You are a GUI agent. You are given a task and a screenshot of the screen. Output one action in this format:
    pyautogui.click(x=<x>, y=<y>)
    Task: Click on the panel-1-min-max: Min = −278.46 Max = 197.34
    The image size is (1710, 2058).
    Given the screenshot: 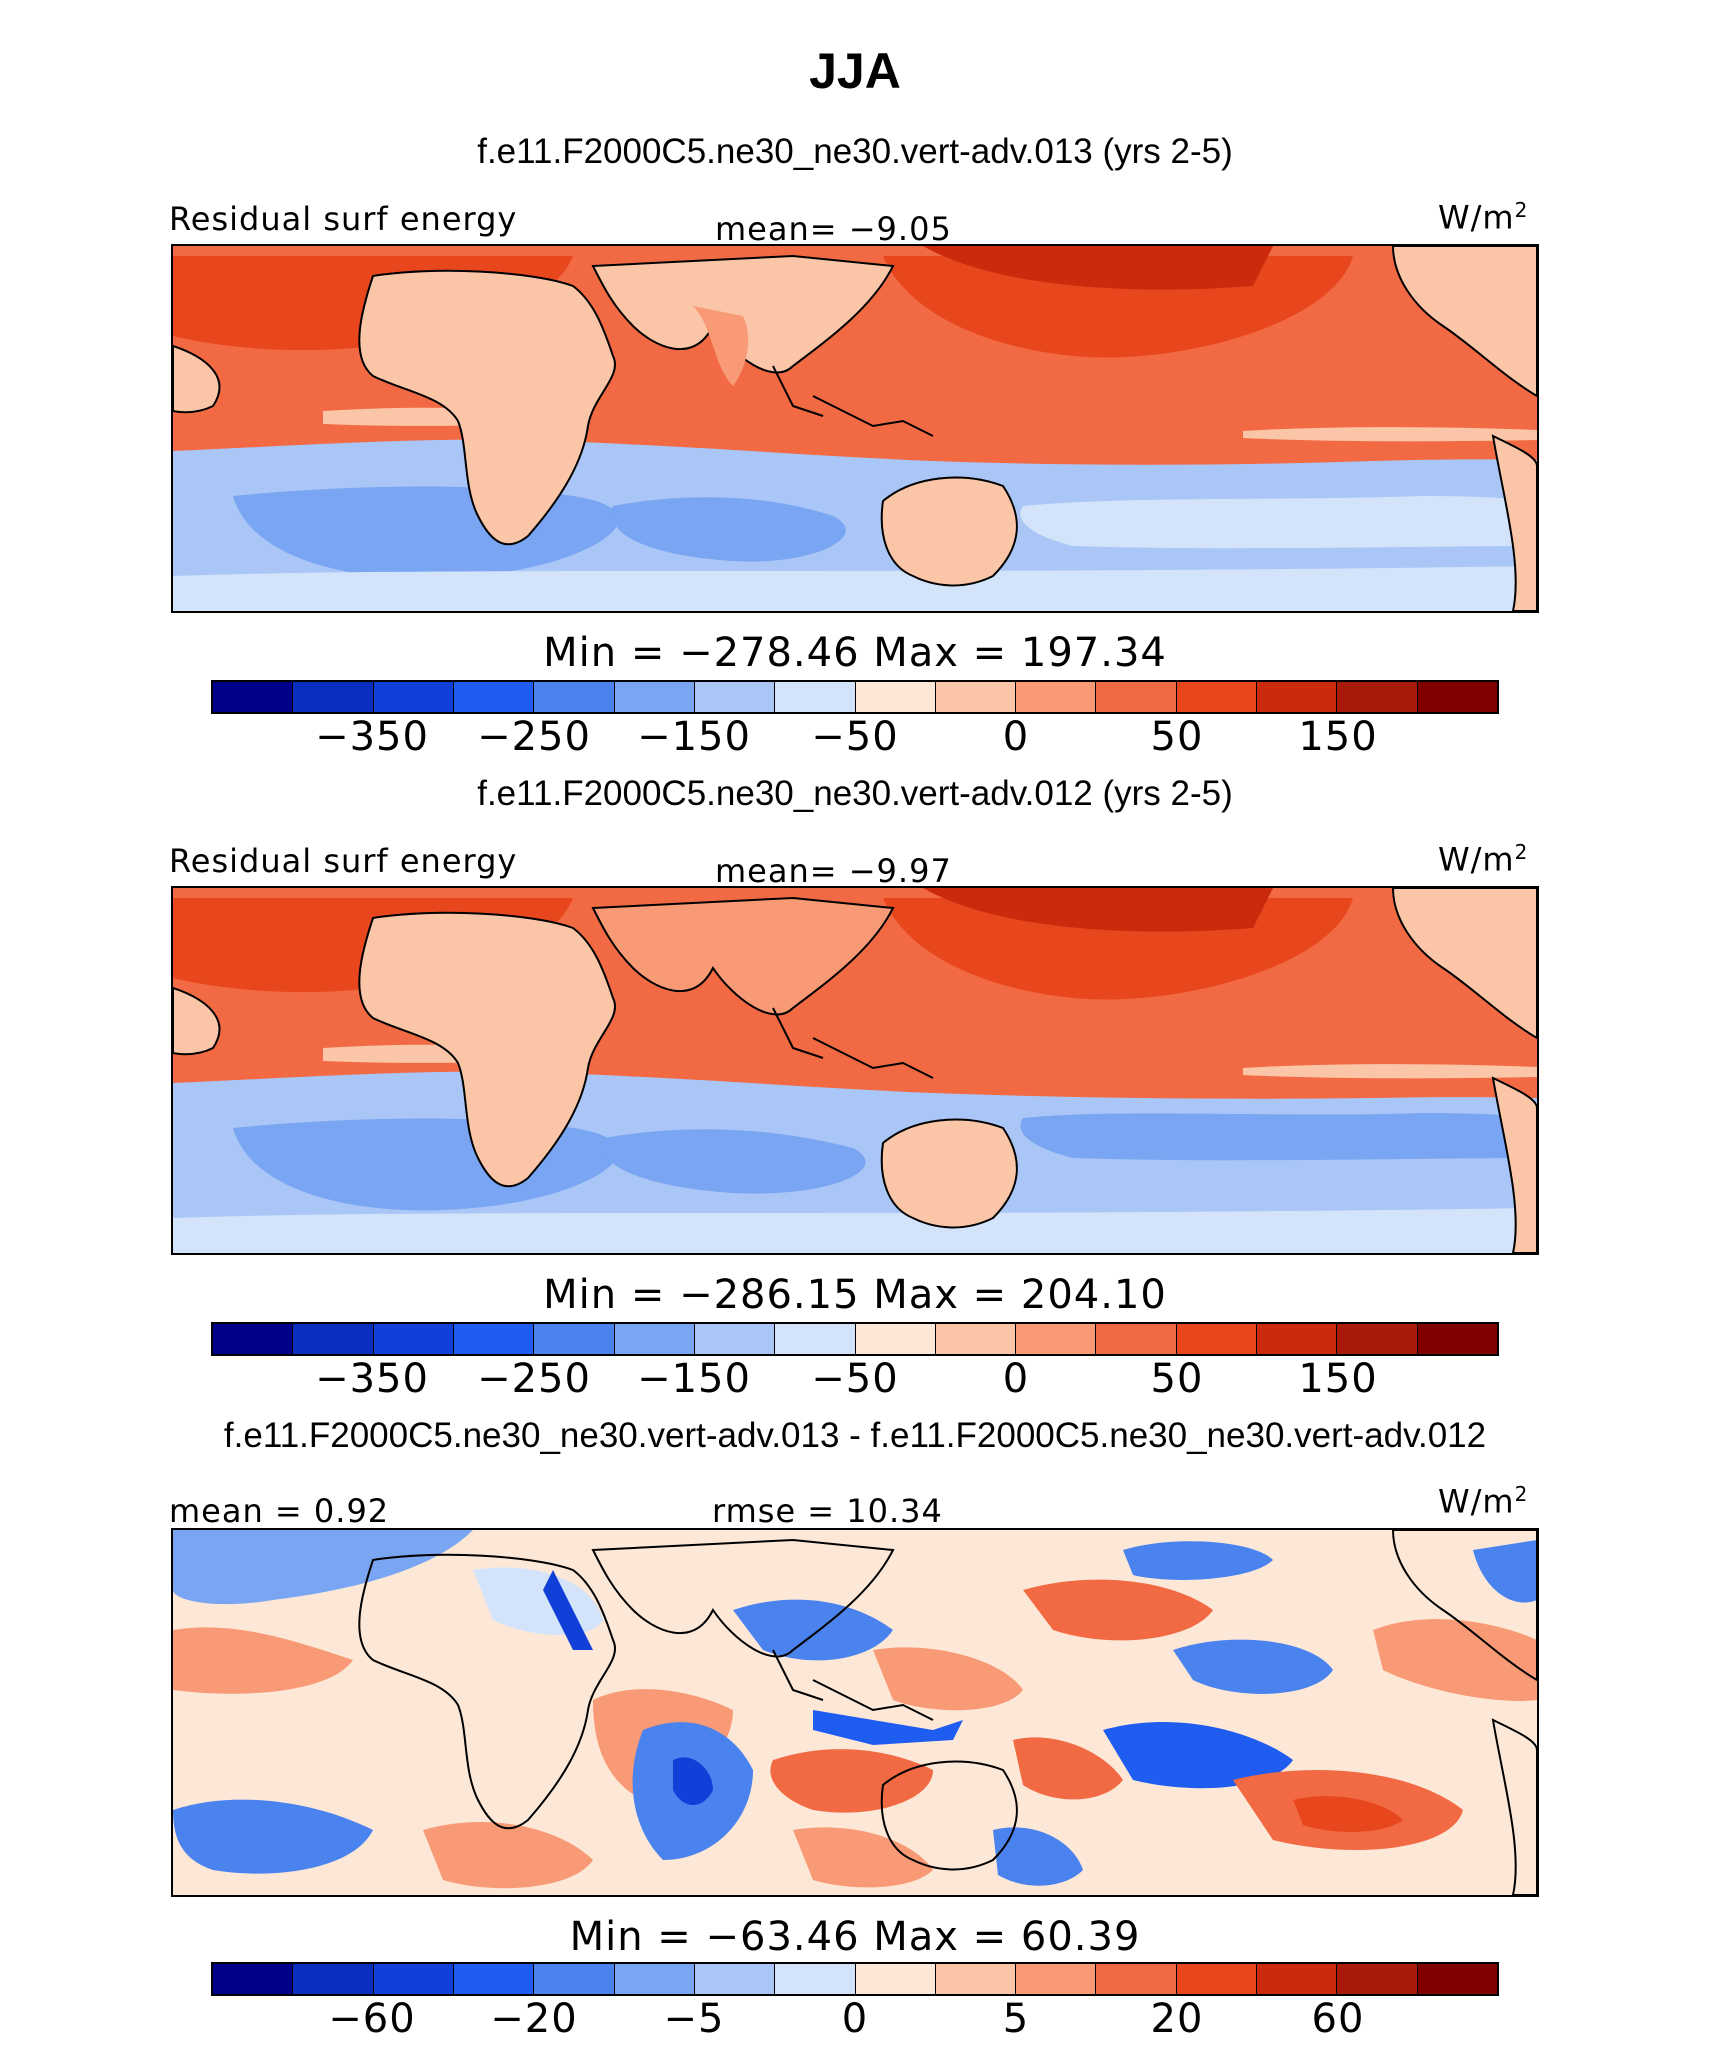 What is the action you would take?
    pyautogui.click(x=855, y=653)
    